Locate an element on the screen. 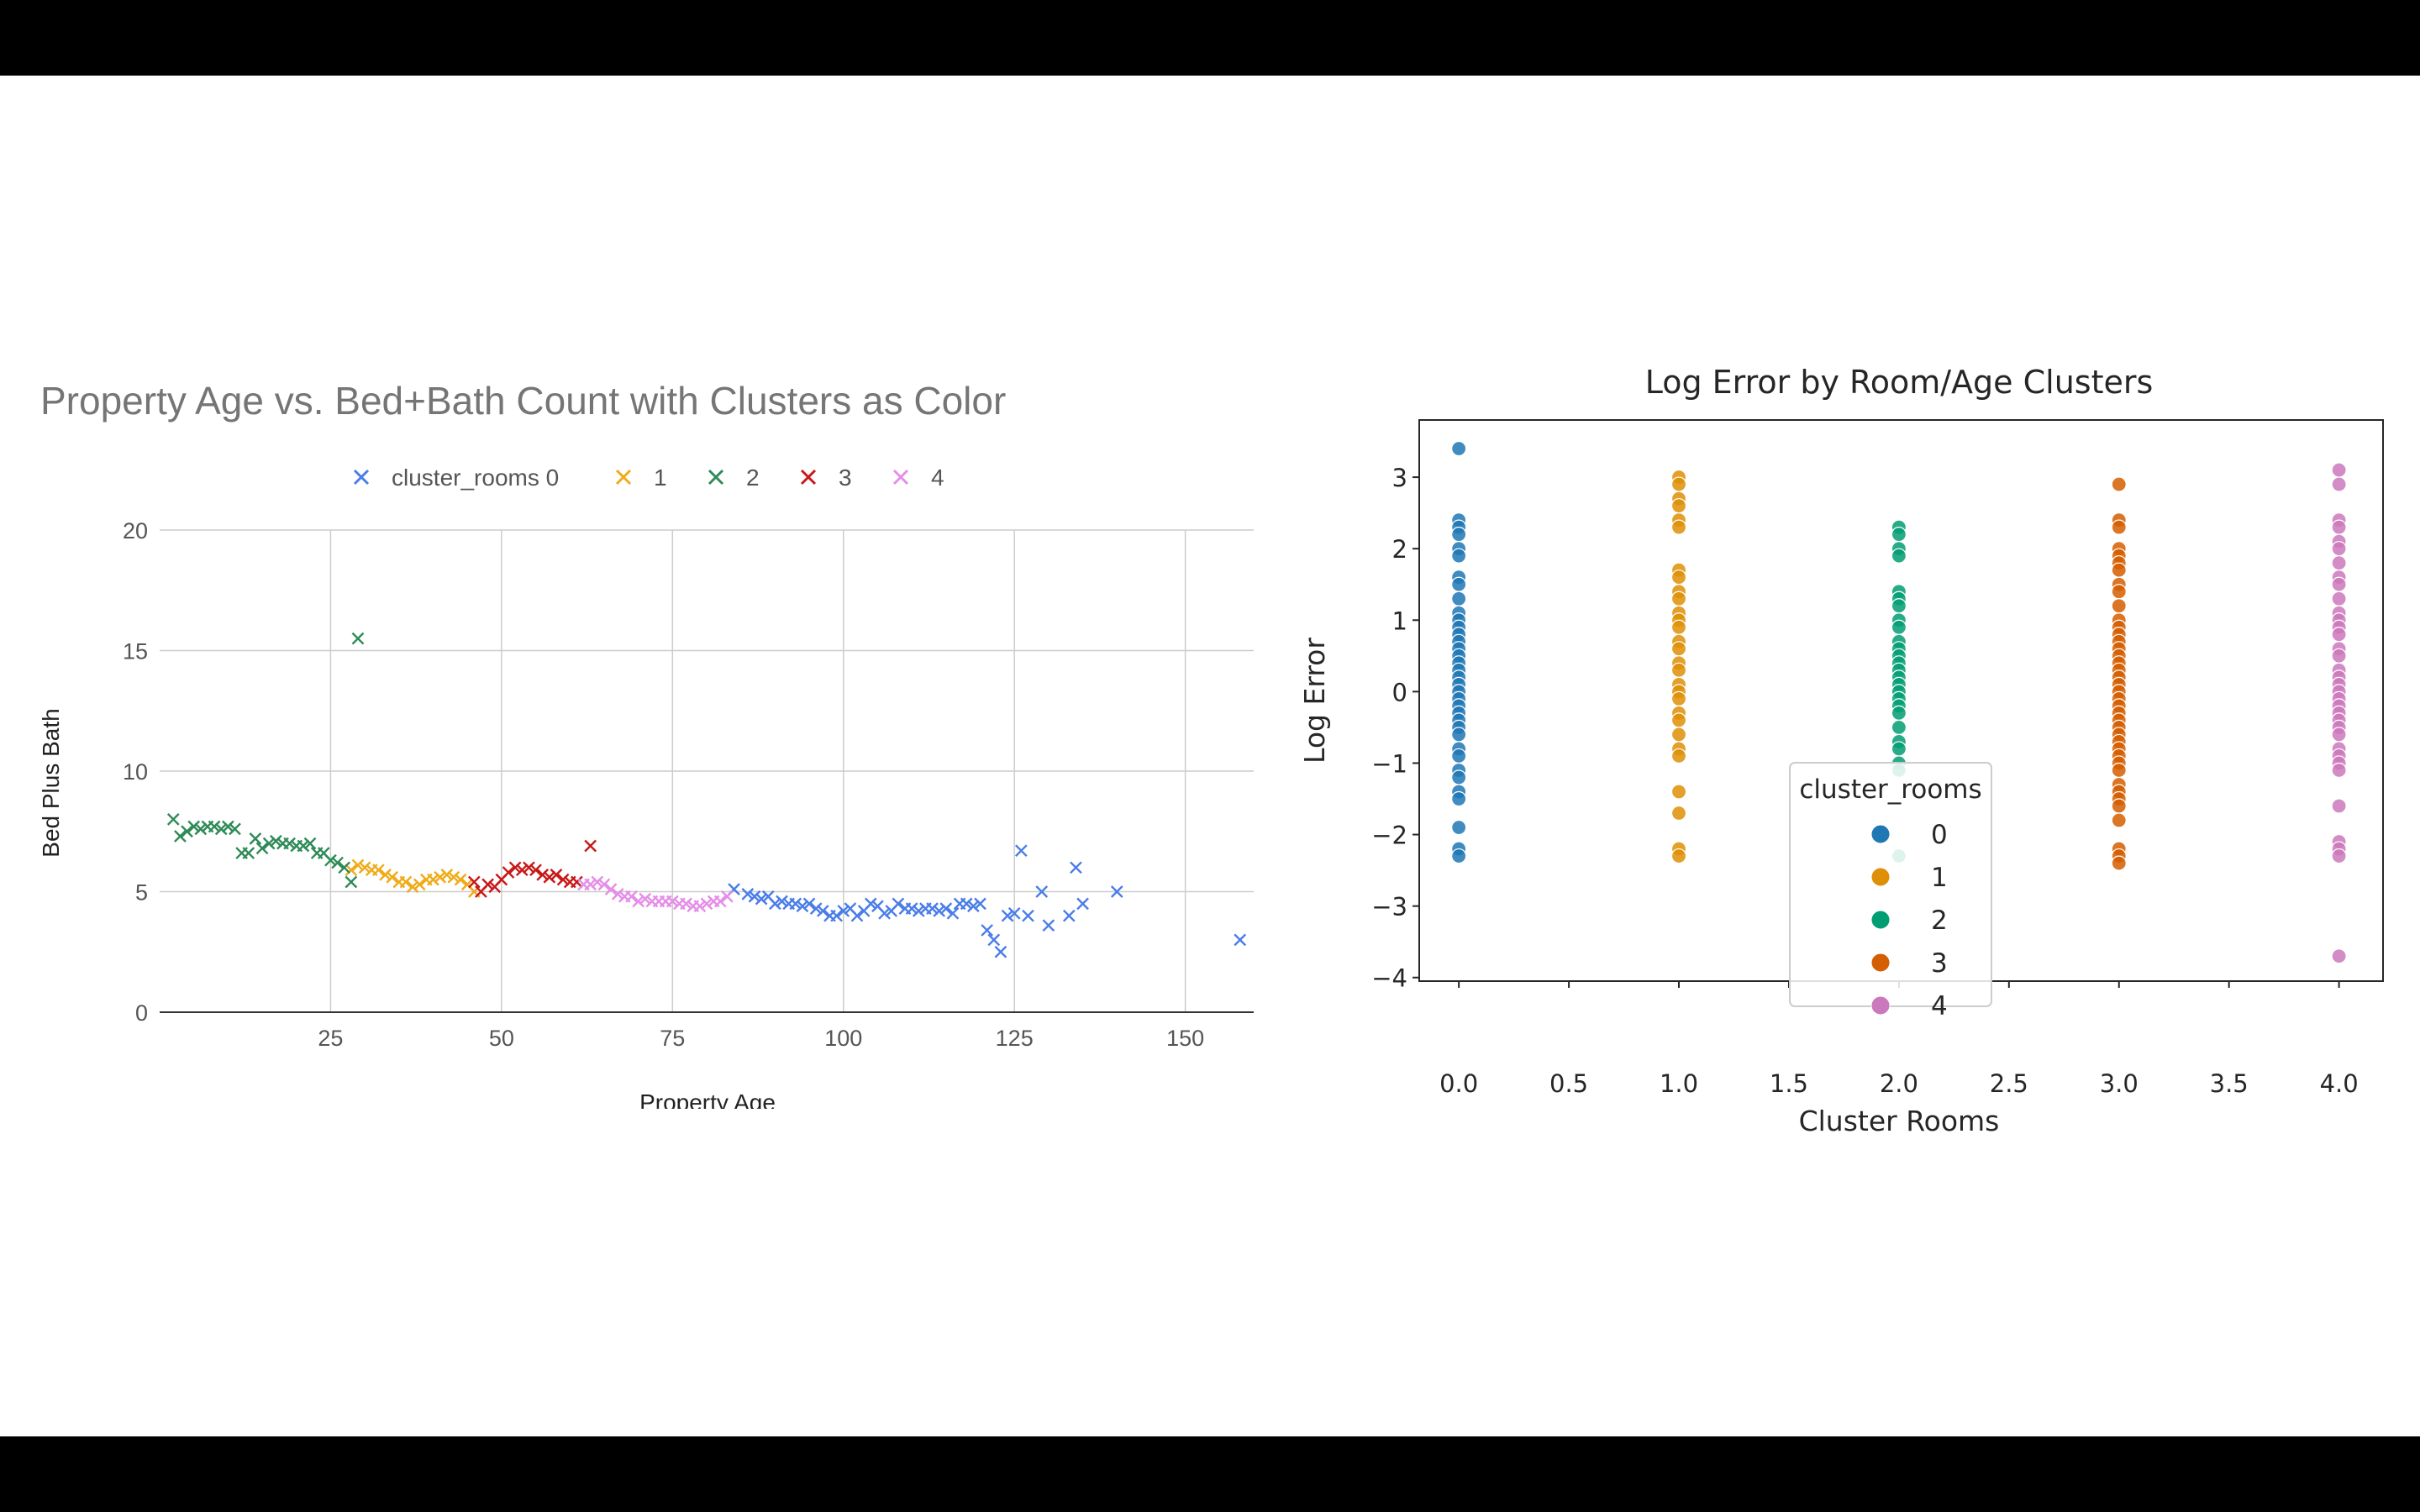 Image resolution: width=2420 pixels, height=1512 pixels. y-axis-label: Log Error is located at coordinates (1315, 701).